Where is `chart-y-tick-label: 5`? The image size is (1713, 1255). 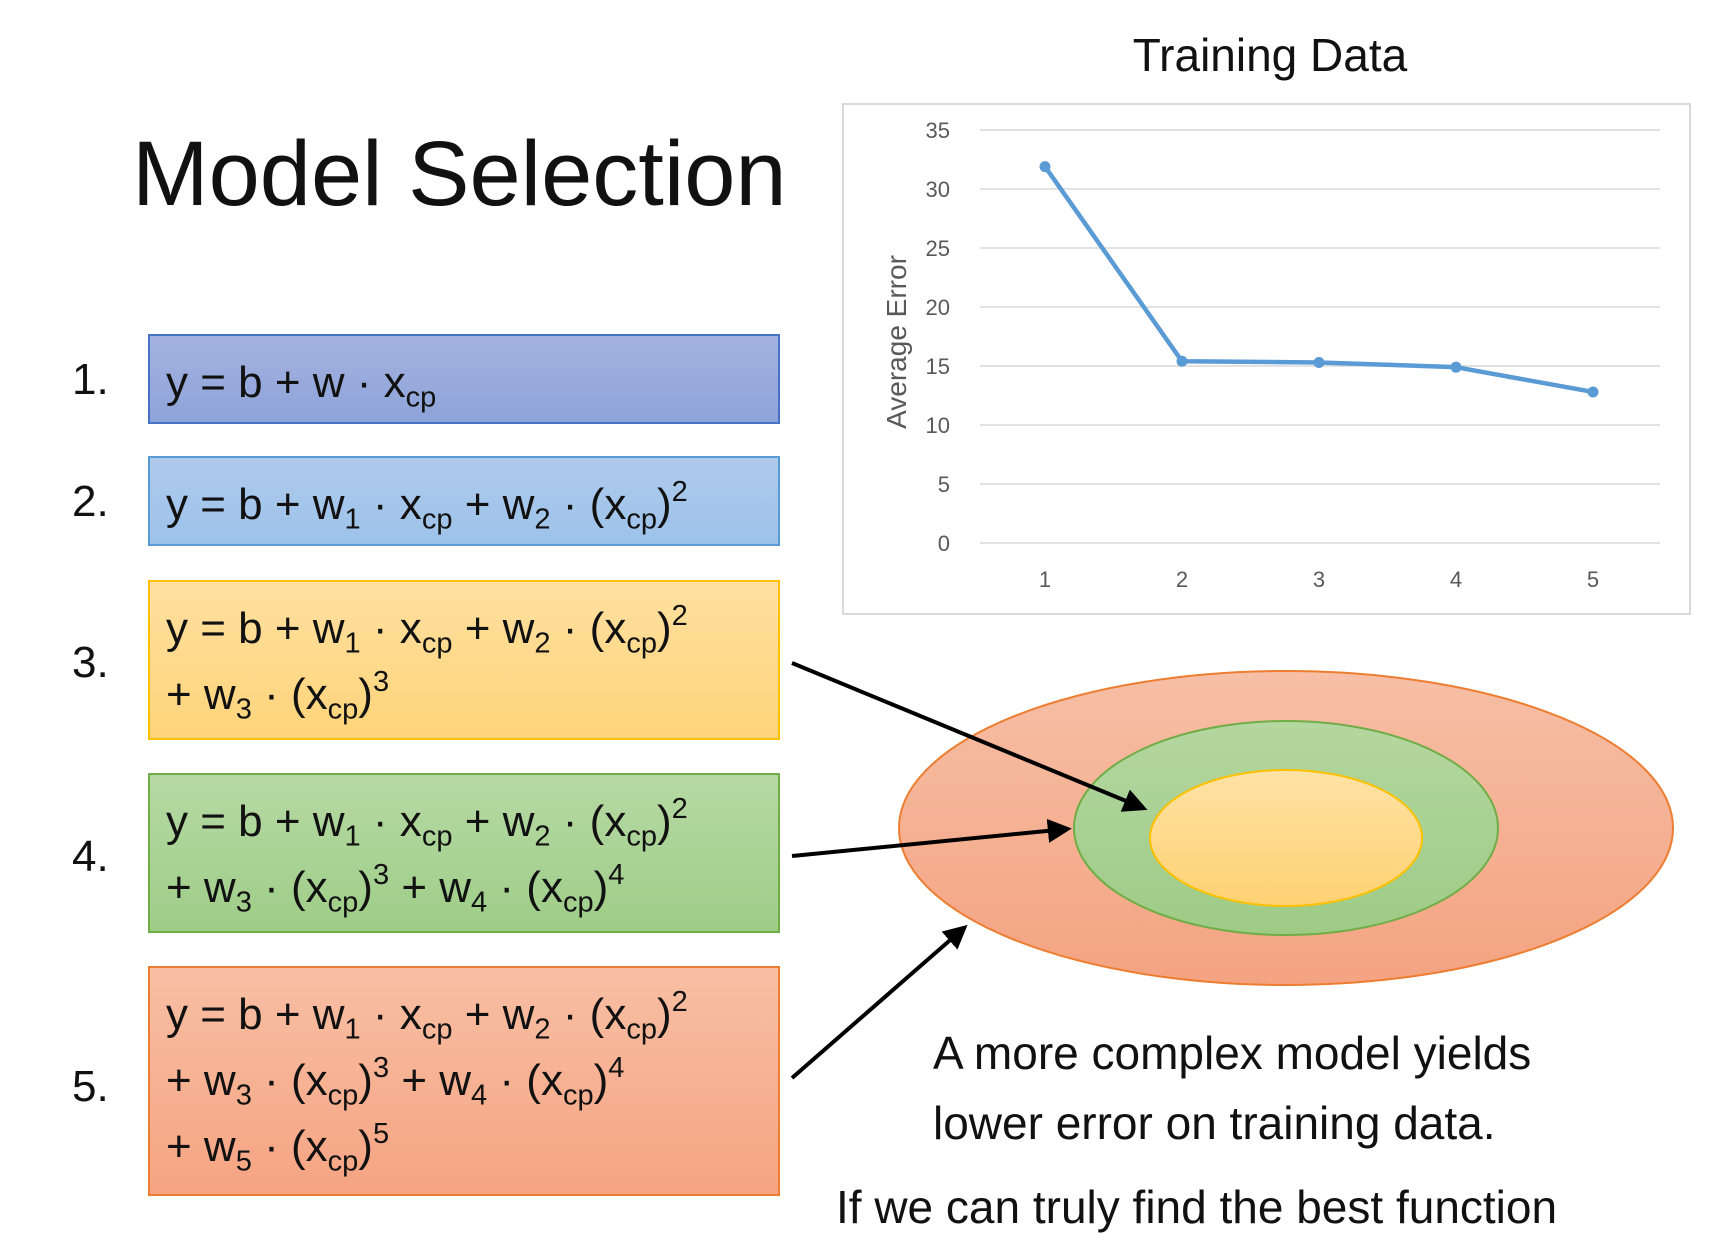 chart-y-tick-label: 5 is located at coordinates (944, 484).